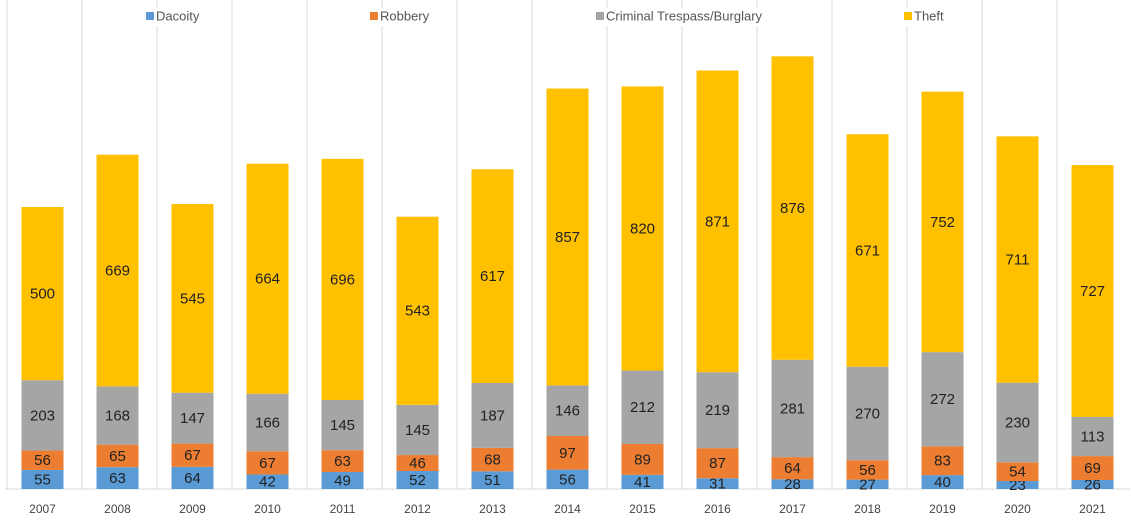 The width and height of the screenshot is (1131, 522). Describe the element at coordinates (1017, 509) in the screenshot. I see `x-tick-label: 2020` at that location.